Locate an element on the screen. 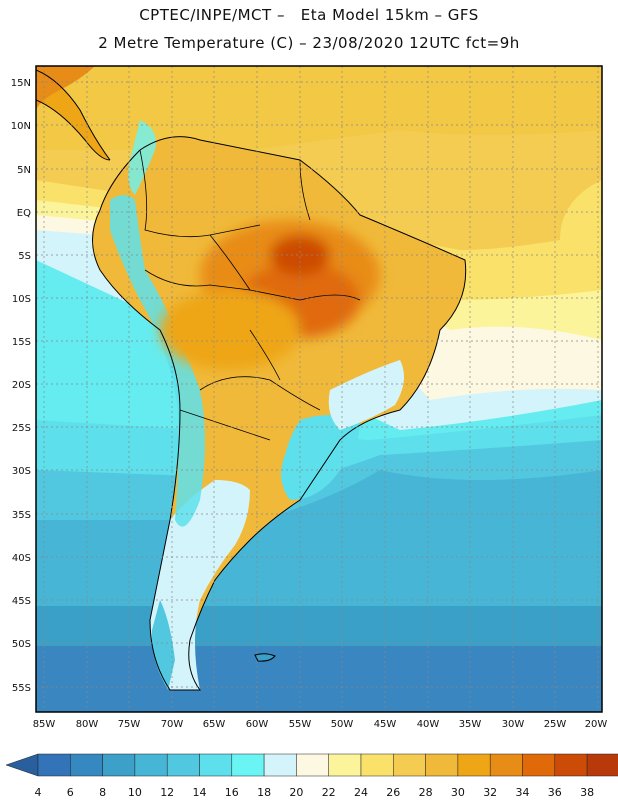 The width and height of the screenshot is (618, 800). legend-label: 12 is located at coordinates (167, 792).